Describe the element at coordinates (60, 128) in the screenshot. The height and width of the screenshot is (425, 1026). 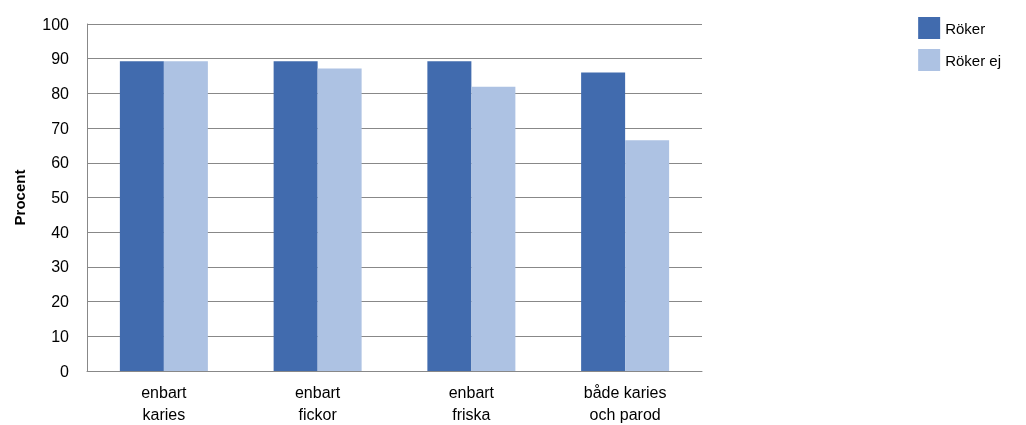
I see `y-tick-label: 70` at that location.